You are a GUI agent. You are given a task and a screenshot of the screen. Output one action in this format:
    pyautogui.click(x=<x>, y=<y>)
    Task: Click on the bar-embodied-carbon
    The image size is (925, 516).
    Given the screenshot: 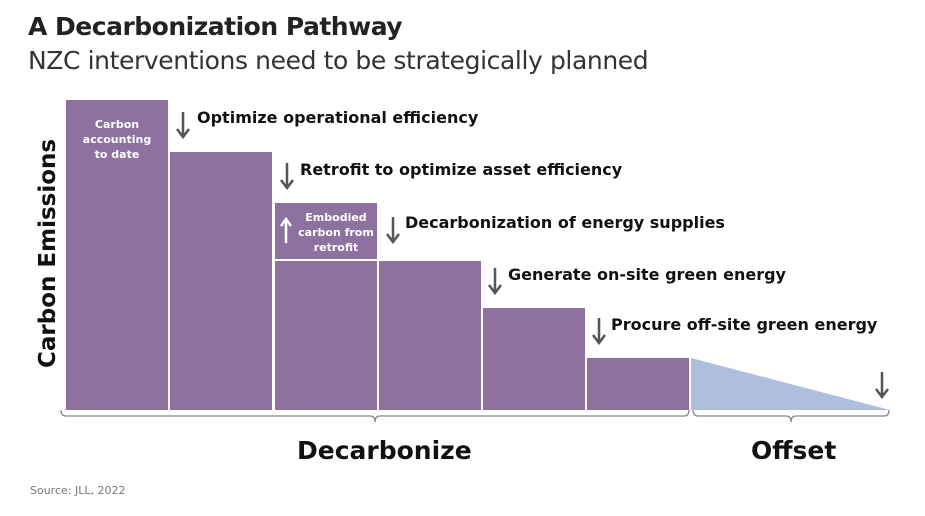 What is the action you would take?
    pyautogui.click(x=326, y=231)
    